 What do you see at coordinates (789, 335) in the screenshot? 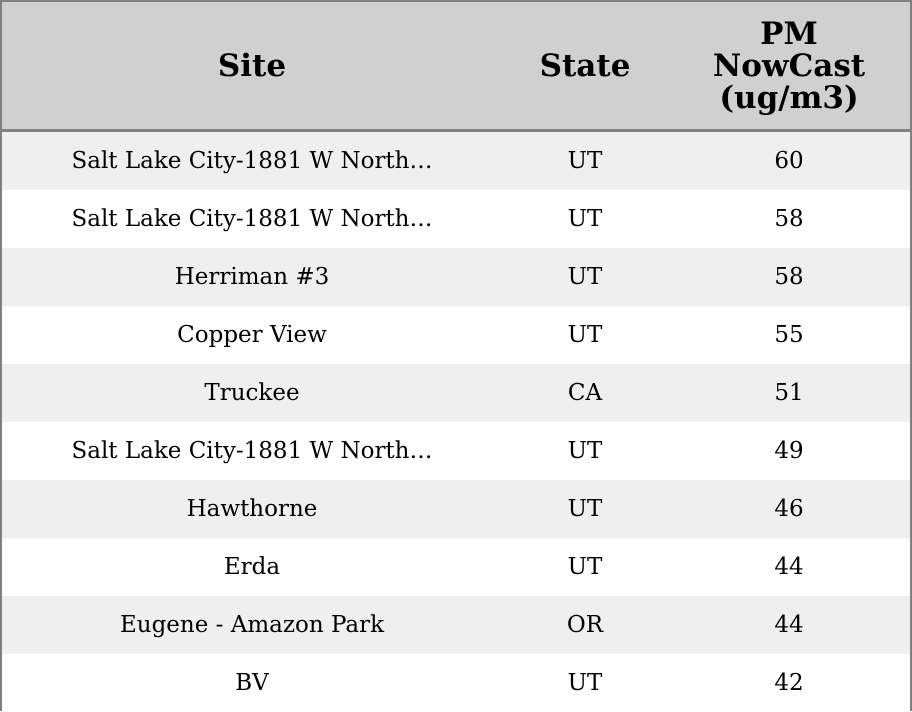
I see `pm-cell: 55` at bounding box center [789, 335].